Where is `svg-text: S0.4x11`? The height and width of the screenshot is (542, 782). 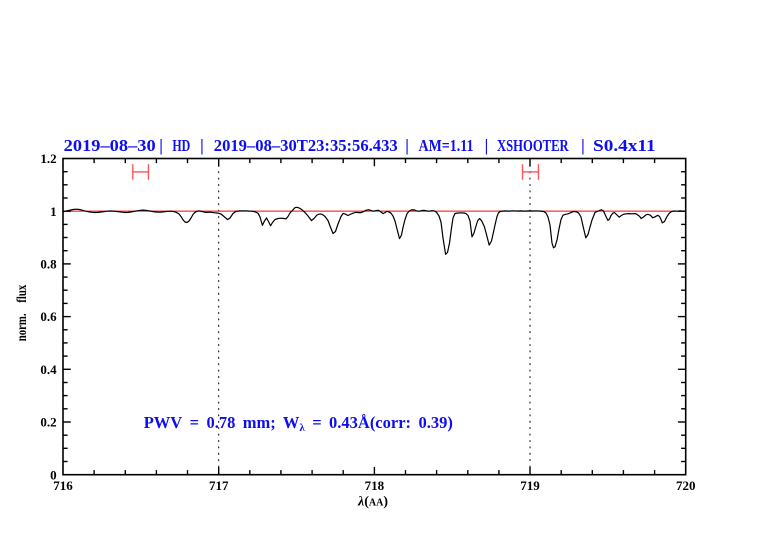 svg-text: S0.4x11 is located at coordinates (624, 145).